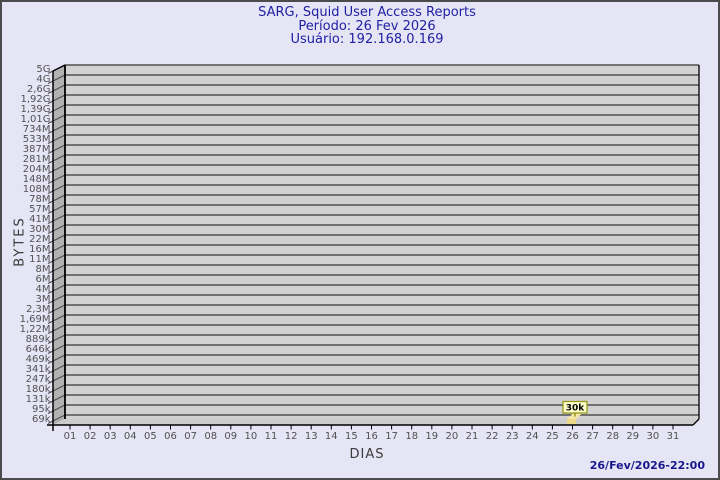  I want to click on left-3d-wall, so click(59, 245).